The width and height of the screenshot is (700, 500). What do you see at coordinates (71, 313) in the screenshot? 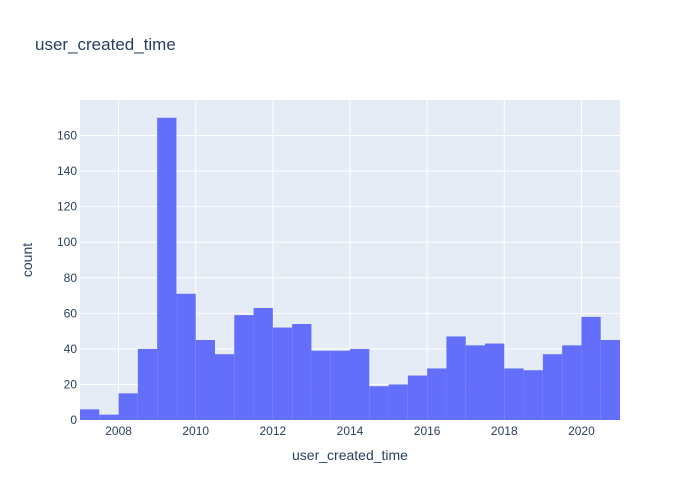
I see `y-tick-label: 60` at bounding box center [71, 313].